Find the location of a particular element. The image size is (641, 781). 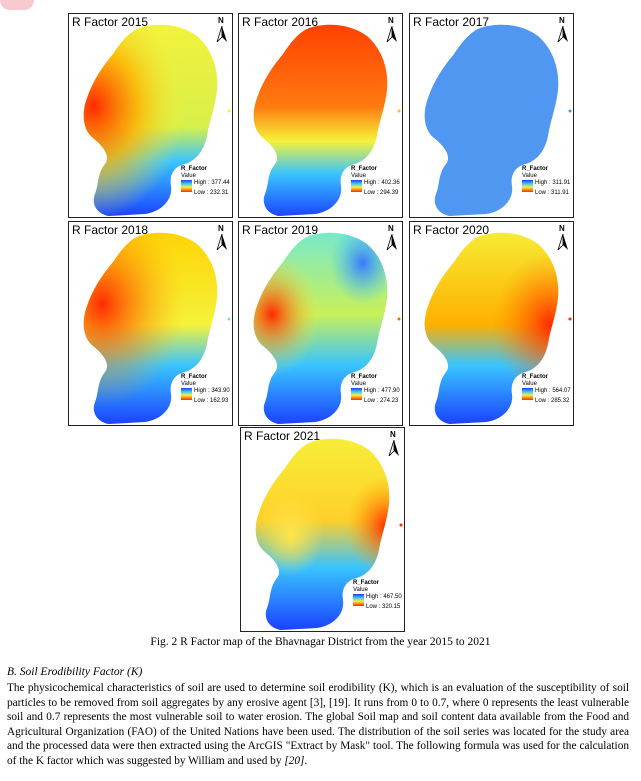

legend-low: Low : 294.39 is located at coordinates (381, 193).